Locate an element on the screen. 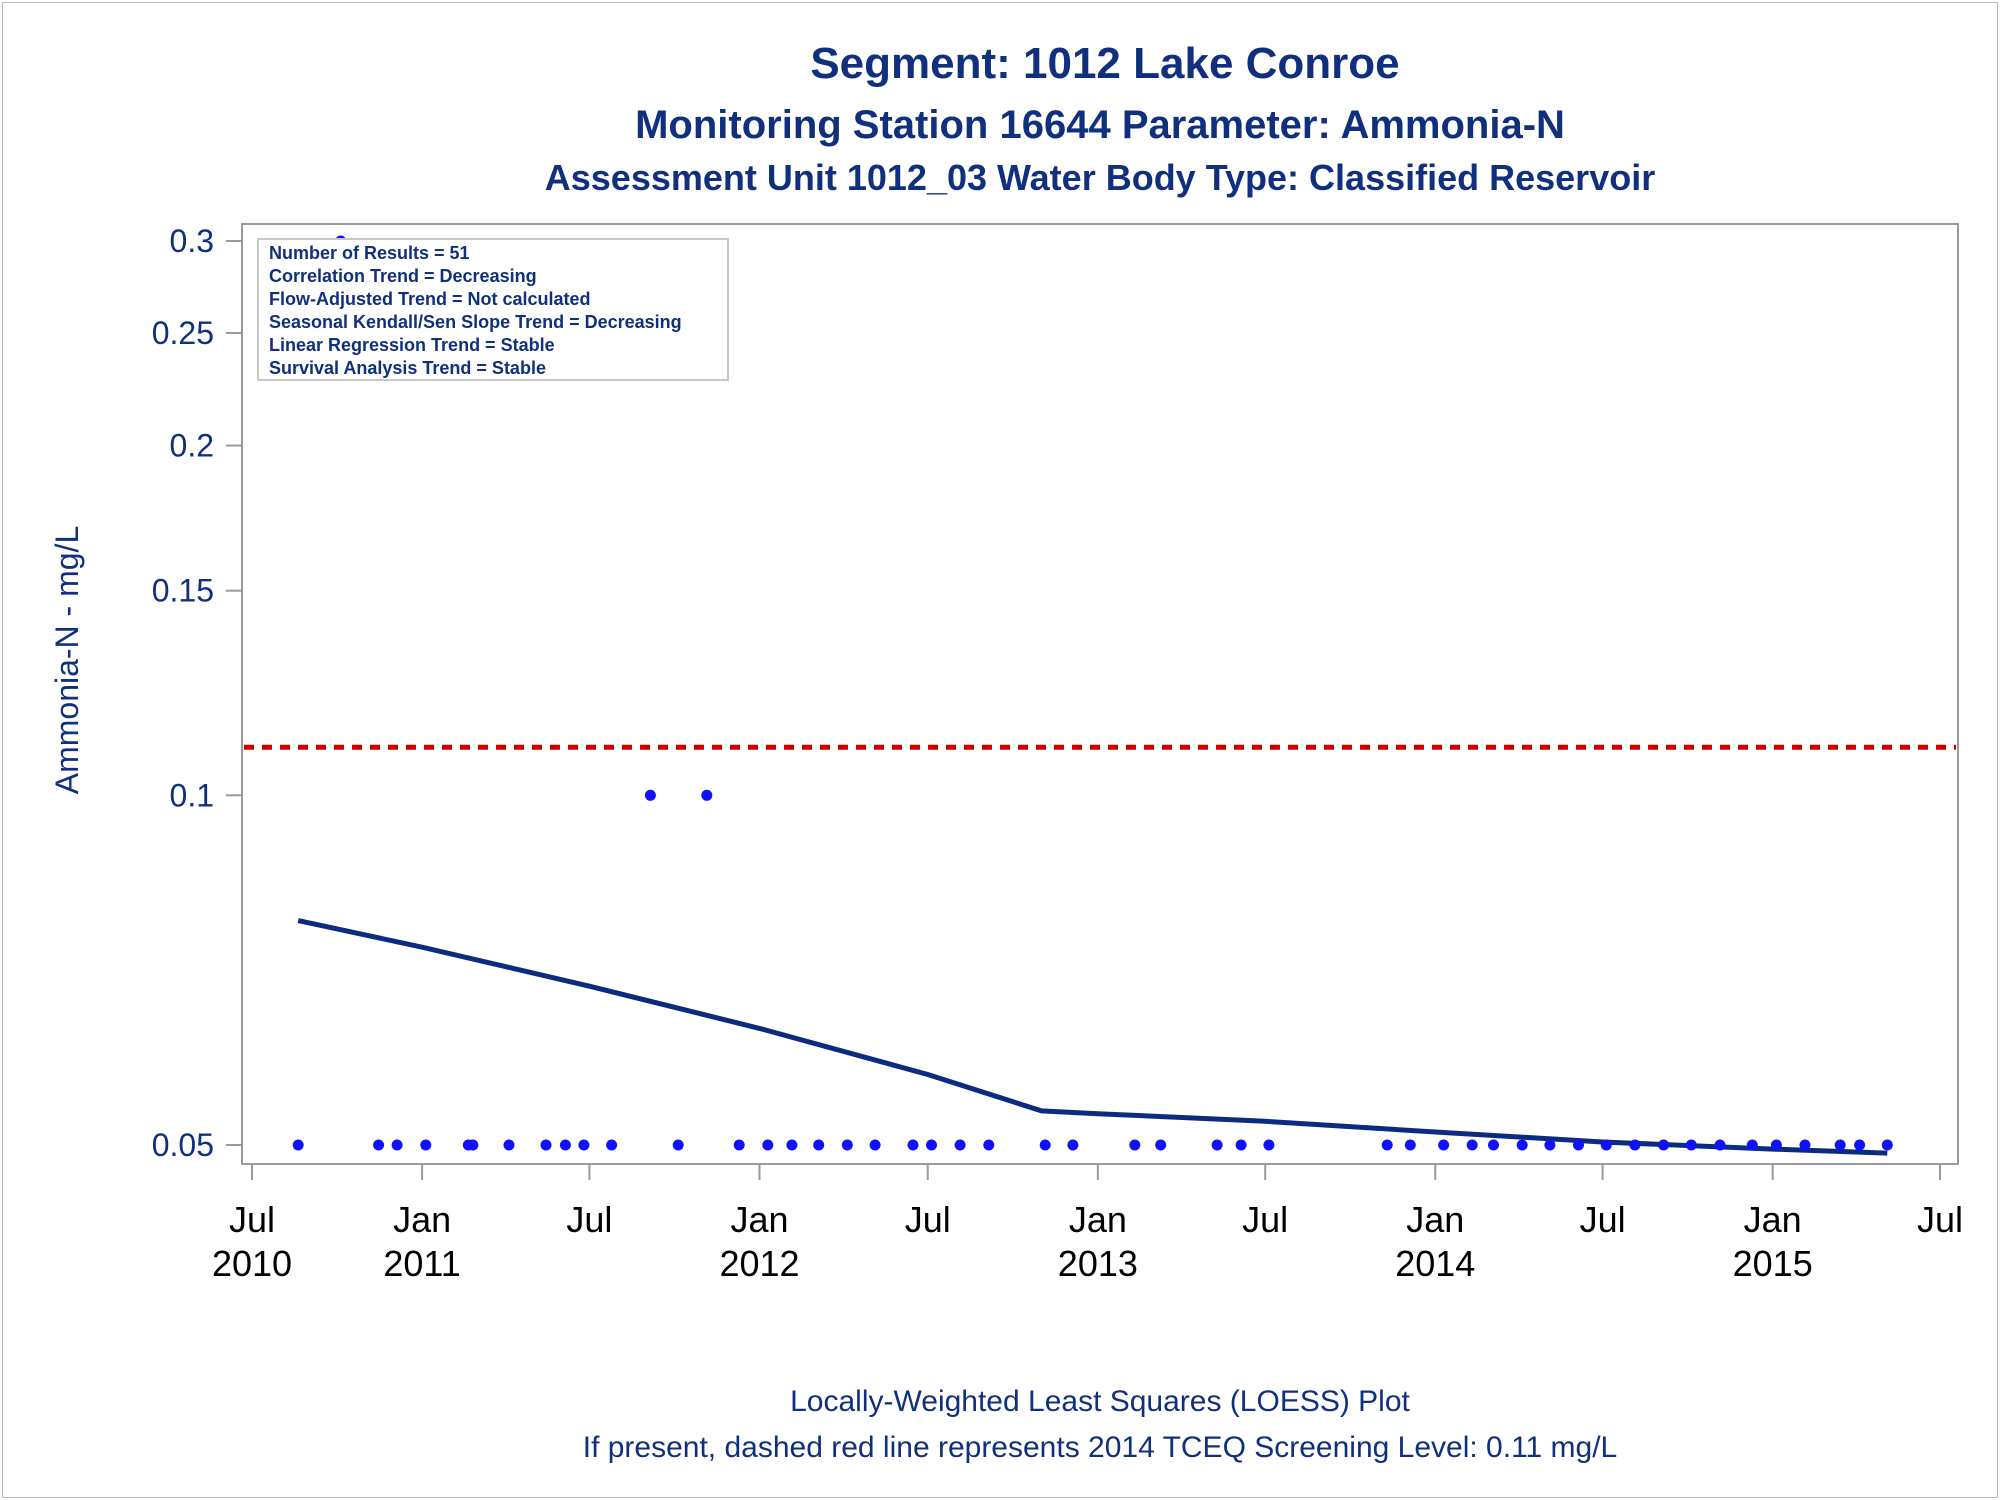  x-tick-year: 2012 is located at coordinates (759, 1263).